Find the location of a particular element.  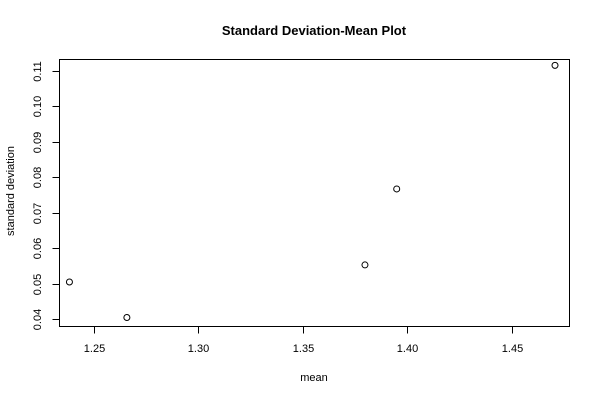

x-tick-label: 1.30 is located at coordinates (198, 349).